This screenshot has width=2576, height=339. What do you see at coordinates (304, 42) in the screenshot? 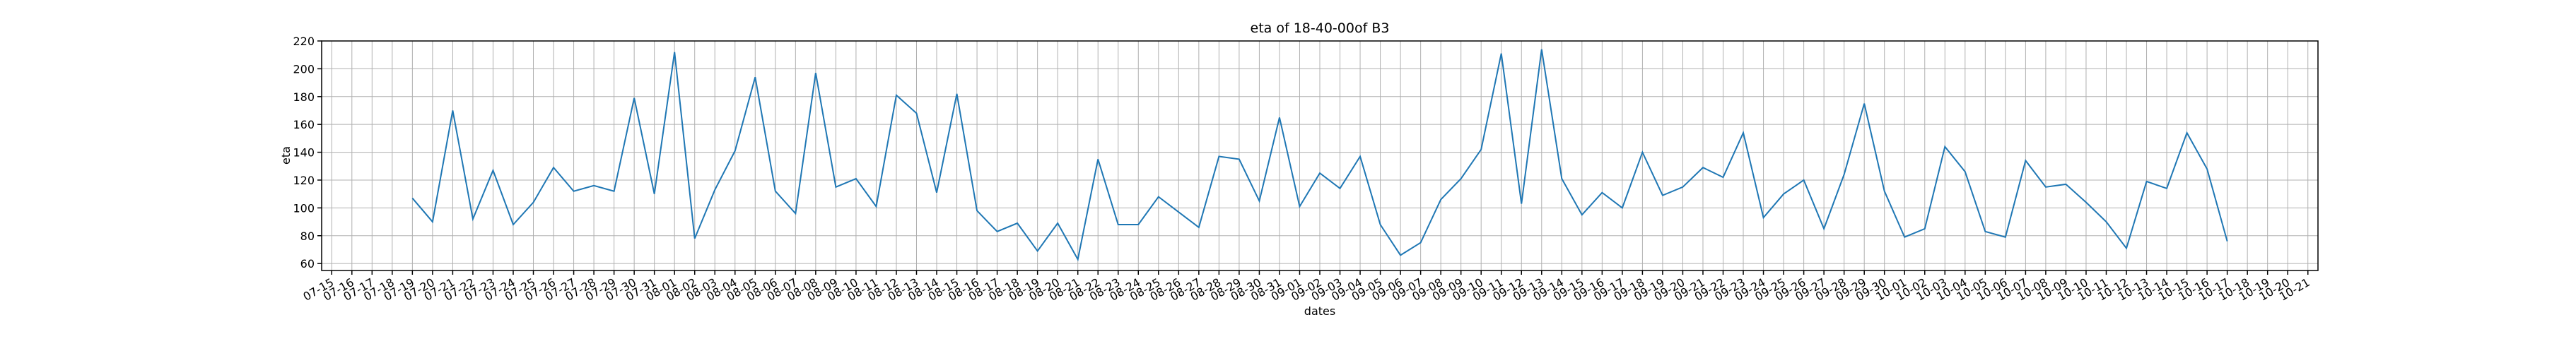
I see `y-tick-label: 220` at bounding box center [304, 42].